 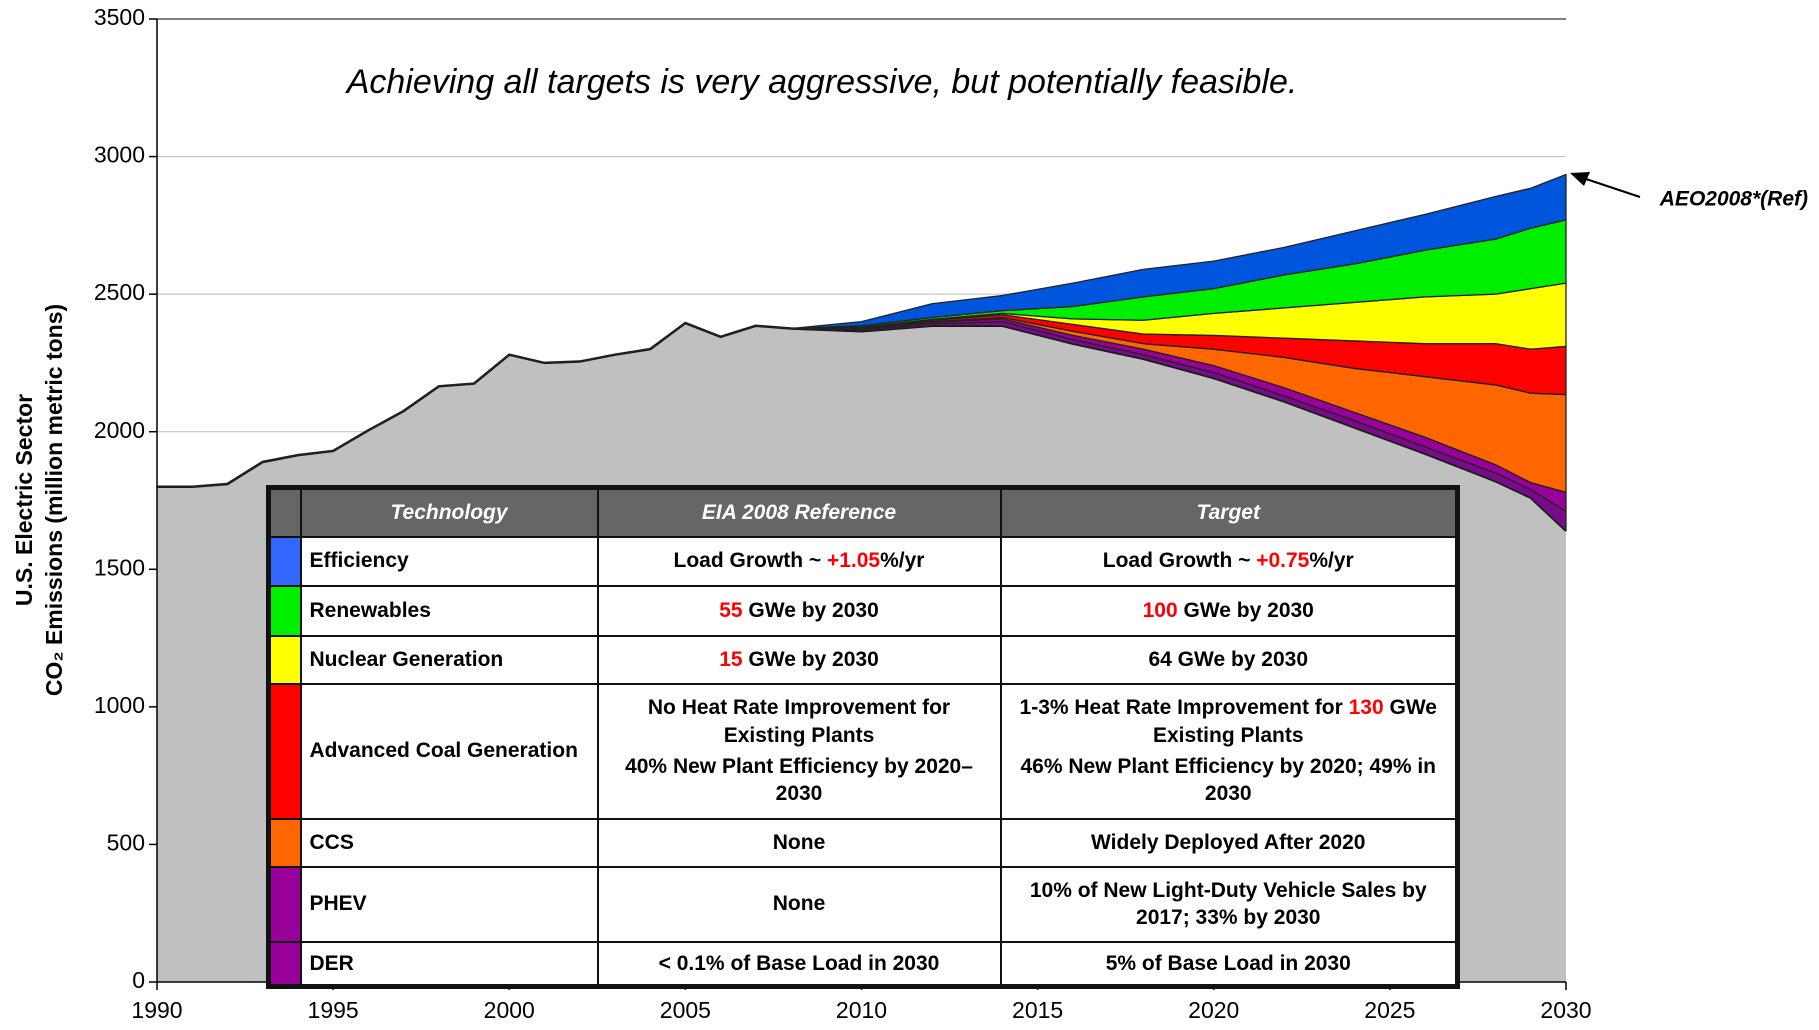 What do you see at coordinates (24, 500) in the screenshot?
I see `y-axis-label: U.S. Electric Sector` at bounding box center [24, 500].